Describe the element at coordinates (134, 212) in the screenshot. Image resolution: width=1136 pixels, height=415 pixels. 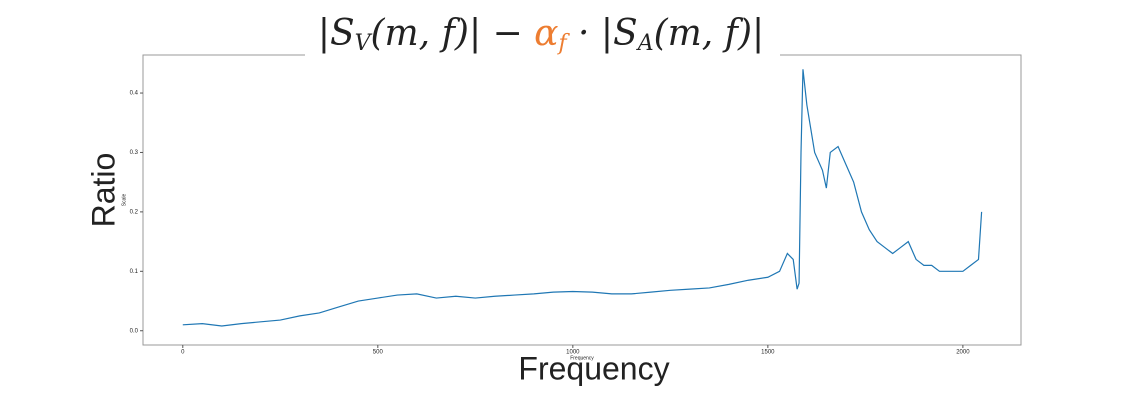
I see `y-tick-label: 0.2` at that location.